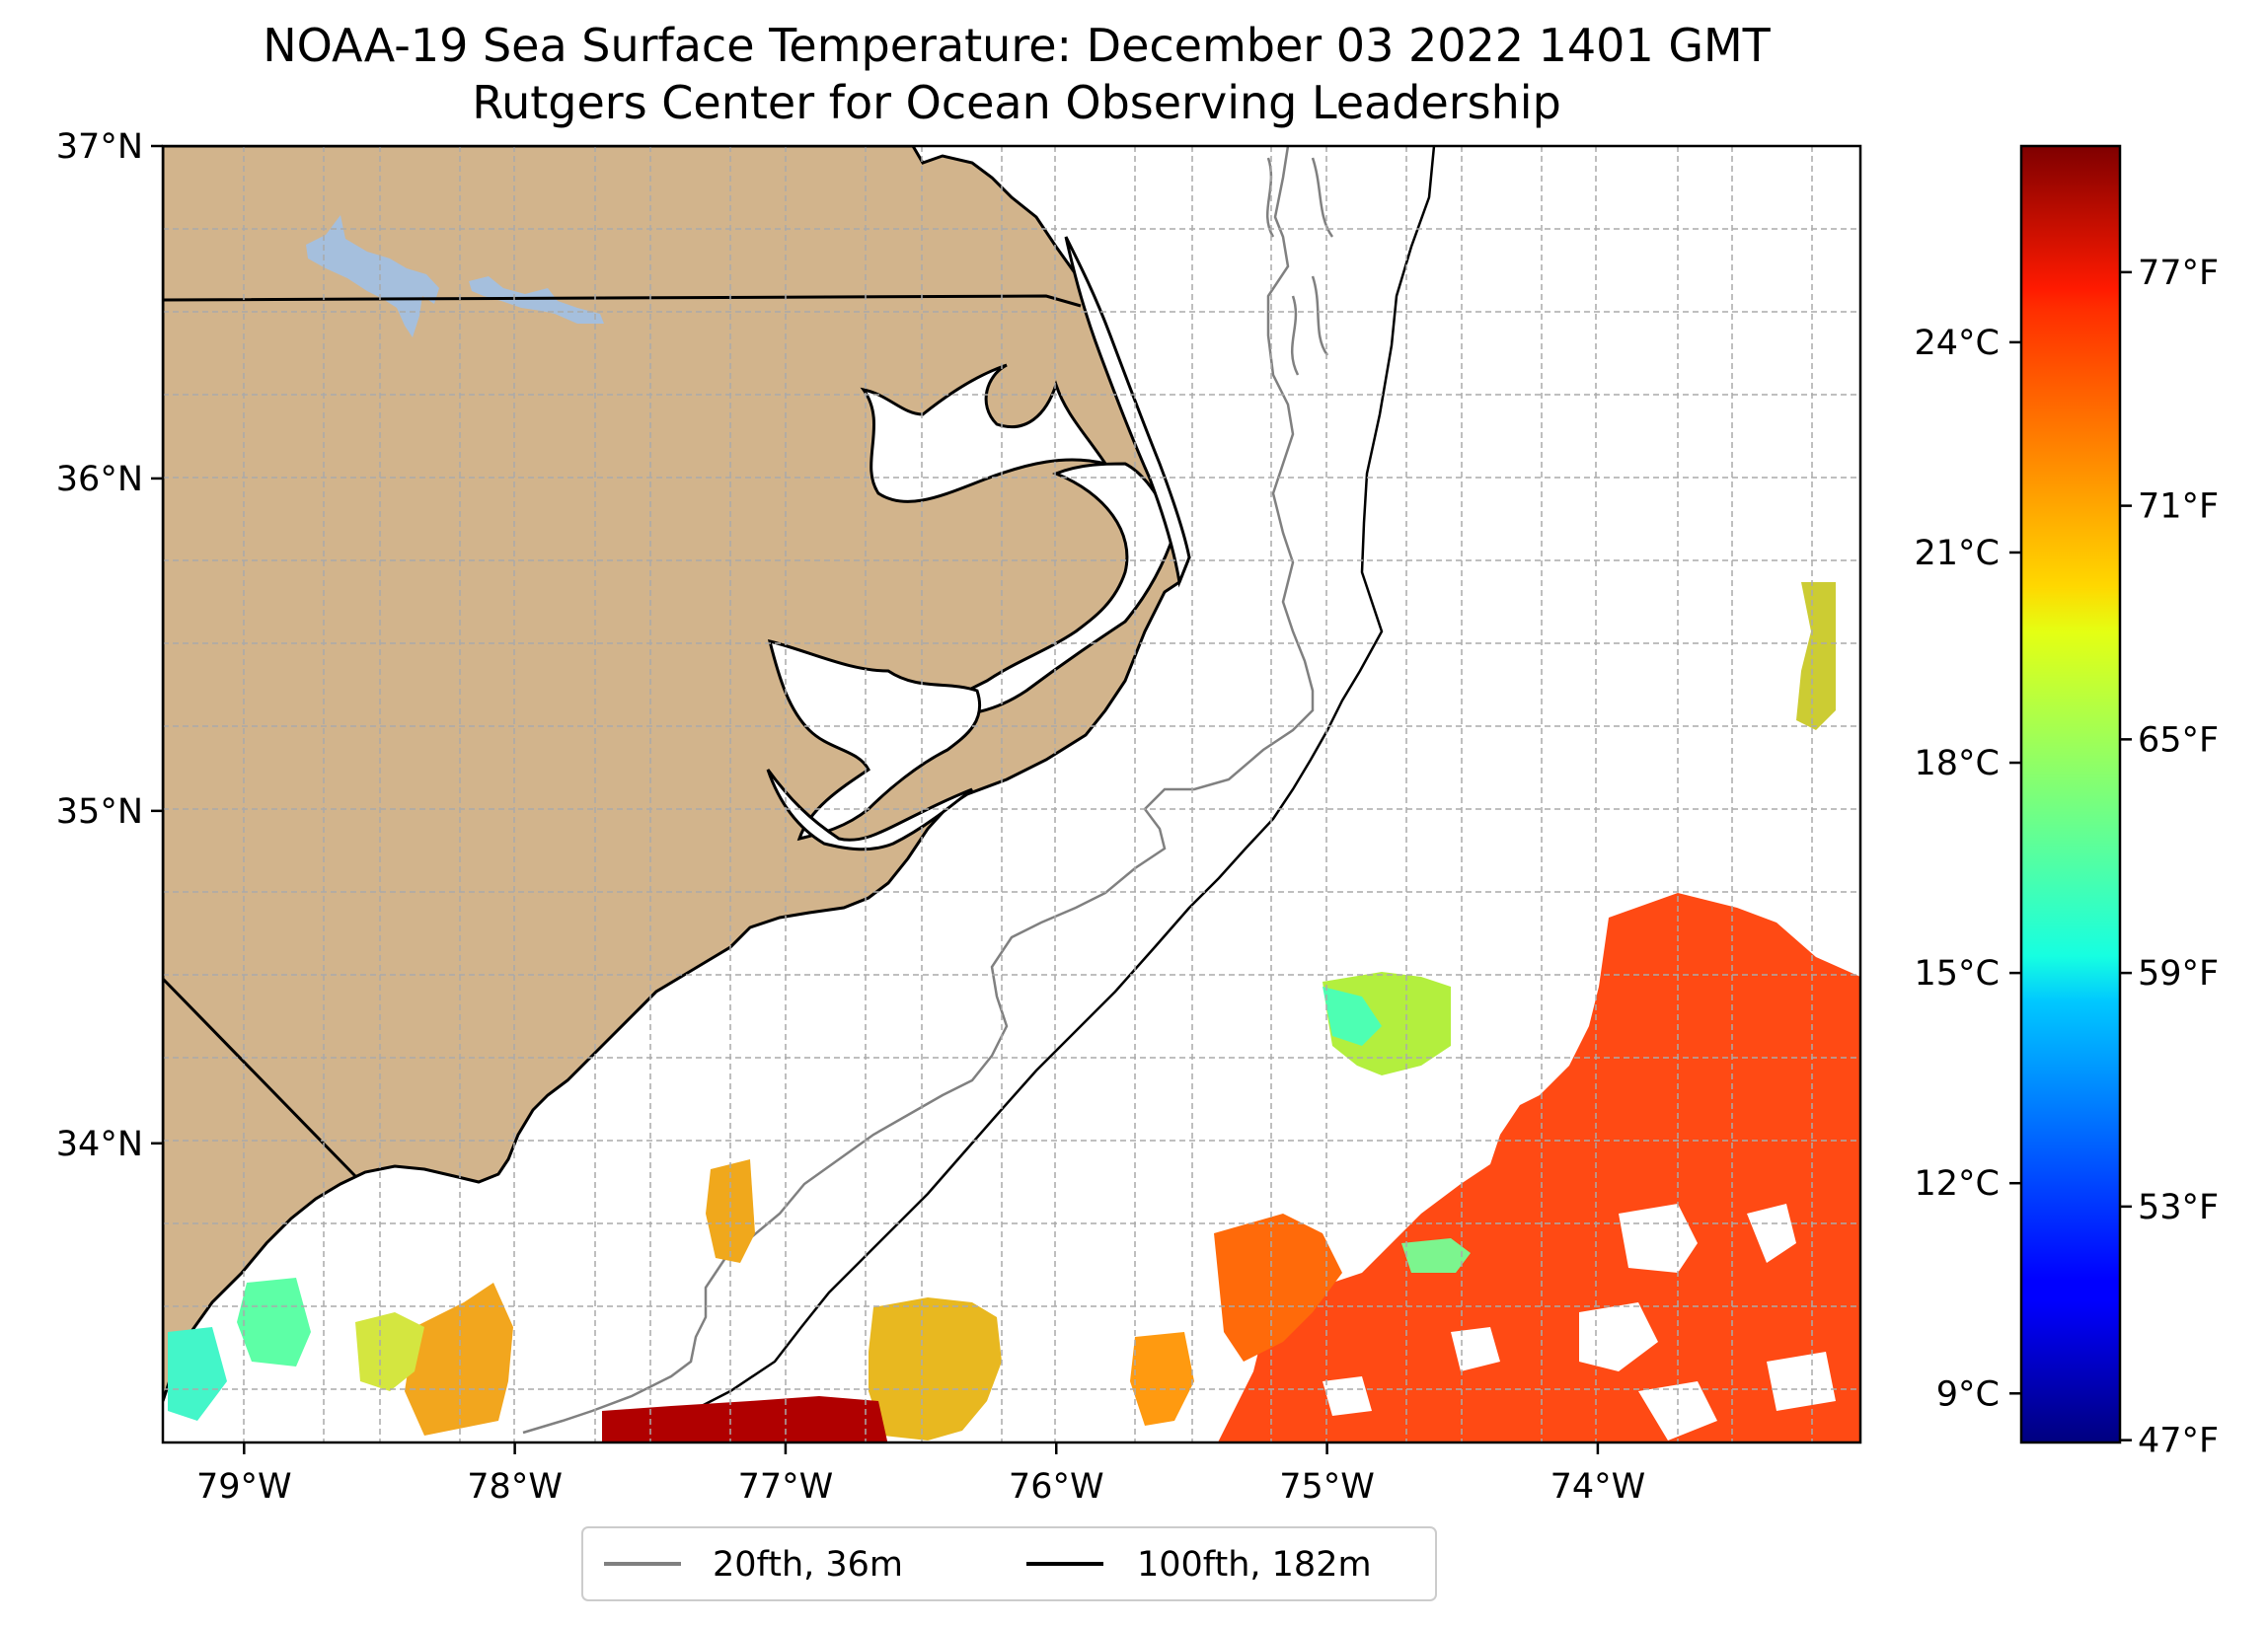  Describe the element at coordinates (1327, 1487) in the screenshot. I see `lon-tick-label: 75°W` at that location.